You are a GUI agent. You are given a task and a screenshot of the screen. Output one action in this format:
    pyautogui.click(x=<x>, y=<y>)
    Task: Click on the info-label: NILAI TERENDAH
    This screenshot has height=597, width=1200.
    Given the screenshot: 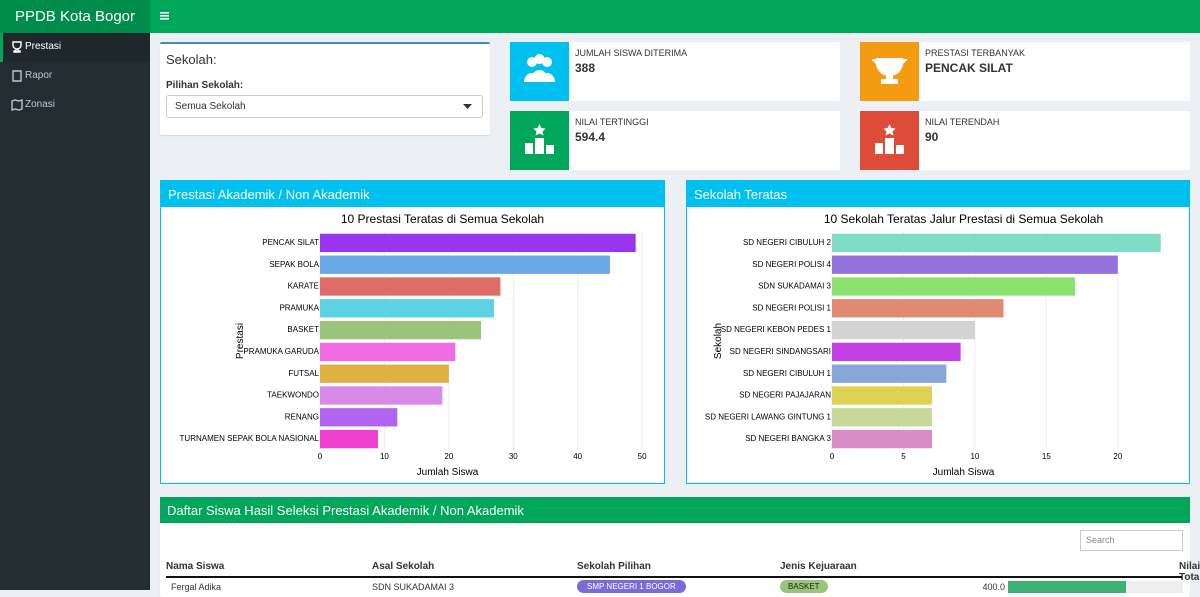 What is the action you would take?
    pyautogui.click(x=962, y=122)
    